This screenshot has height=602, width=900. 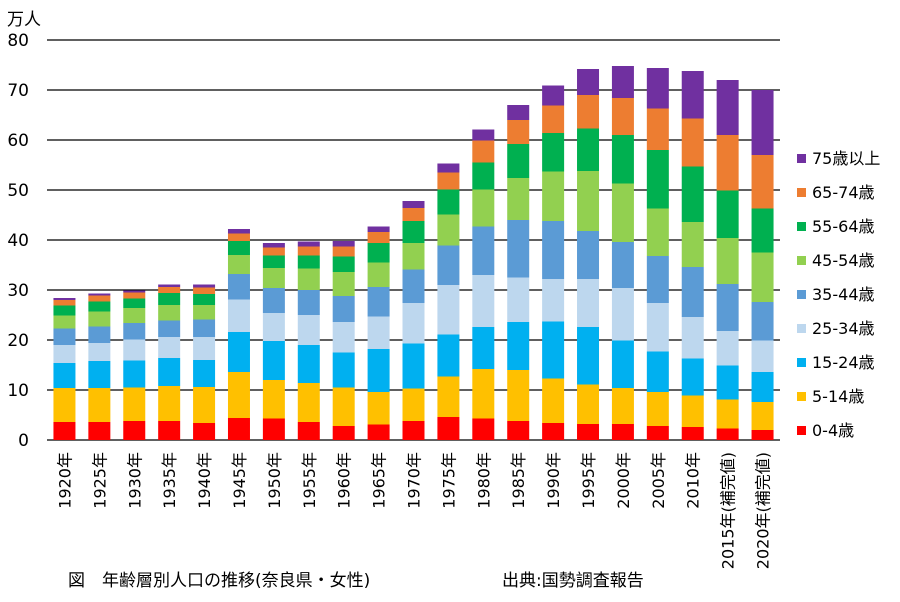 What do you see at coordinates (843, 192) in the screenshot?
I see `legend-label: 65-74歳` at bounding box center [843, 192].